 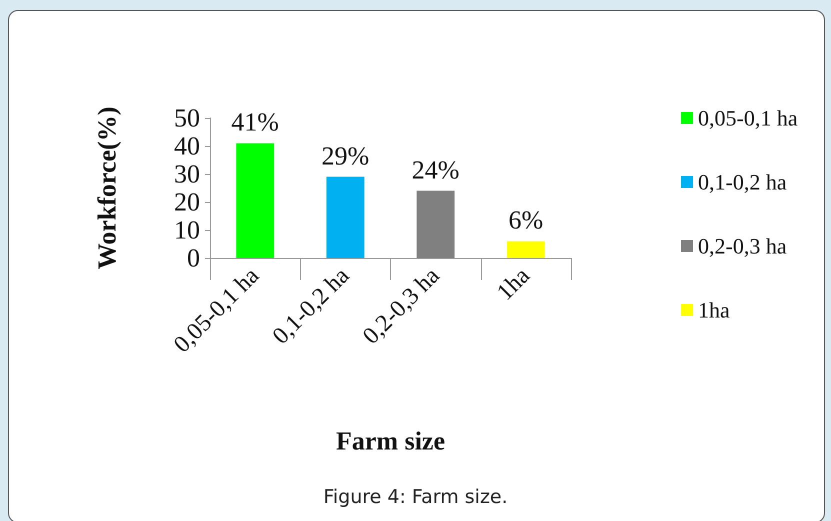 I want to click on y-tick-label: 30, so click(x=187, y=174).